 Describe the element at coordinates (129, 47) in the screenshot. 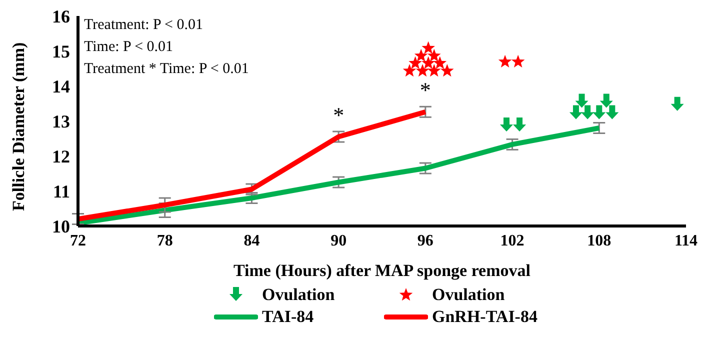

I see `annotation: Time: P < 0.01` at that location.